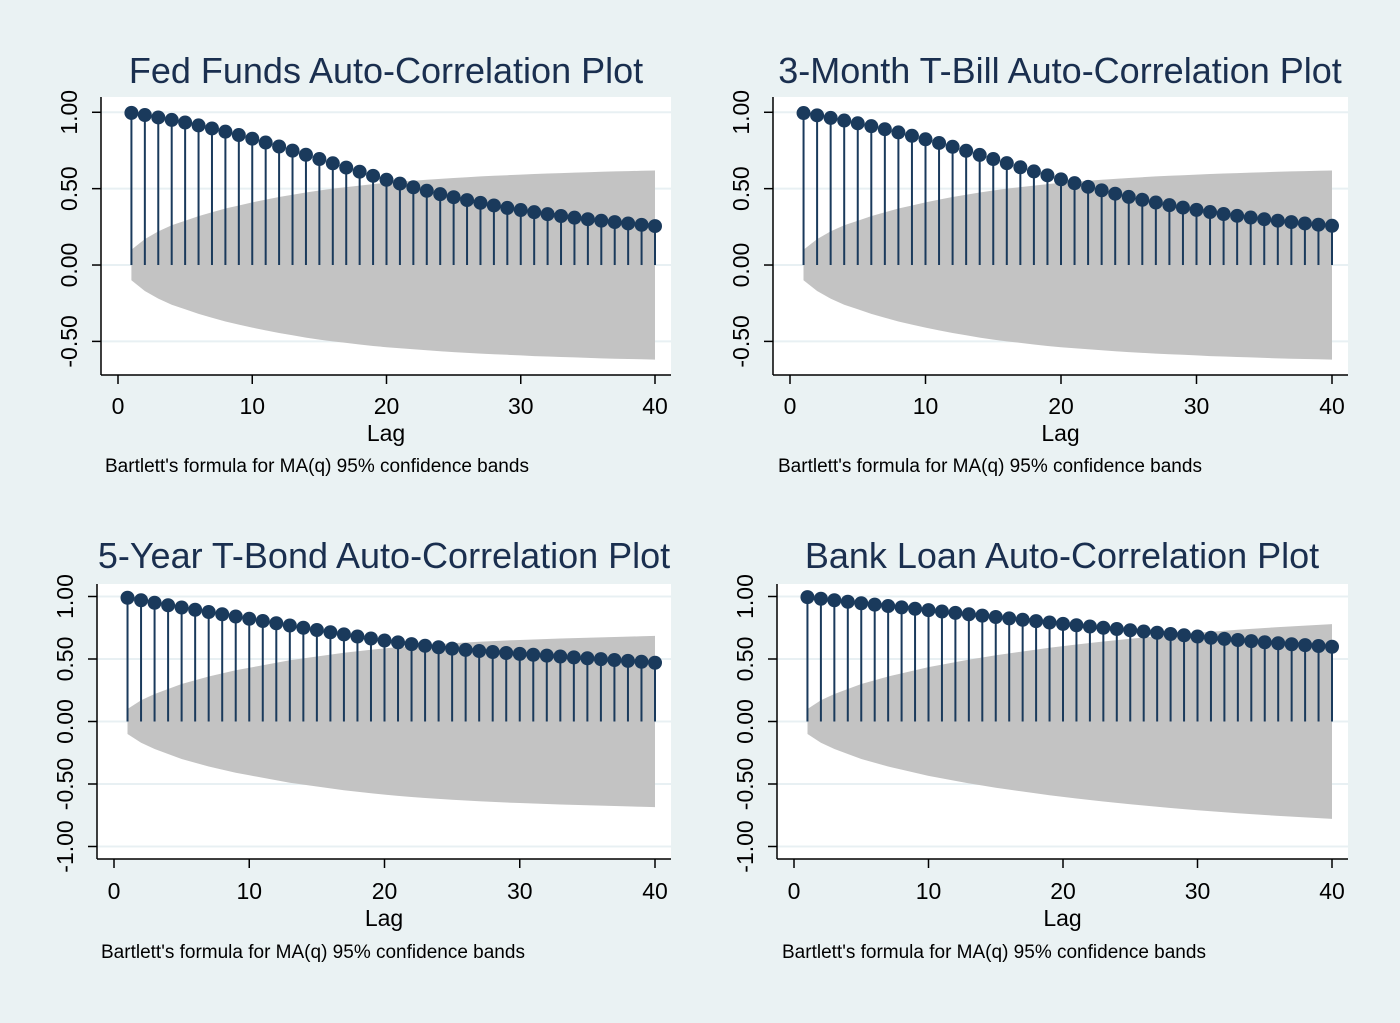 The width and height of the screenshot is (1400, 1023). Describe the element at coordinates (387, 406) in the screenshot. I see `x-tick-label: 20` at that location.